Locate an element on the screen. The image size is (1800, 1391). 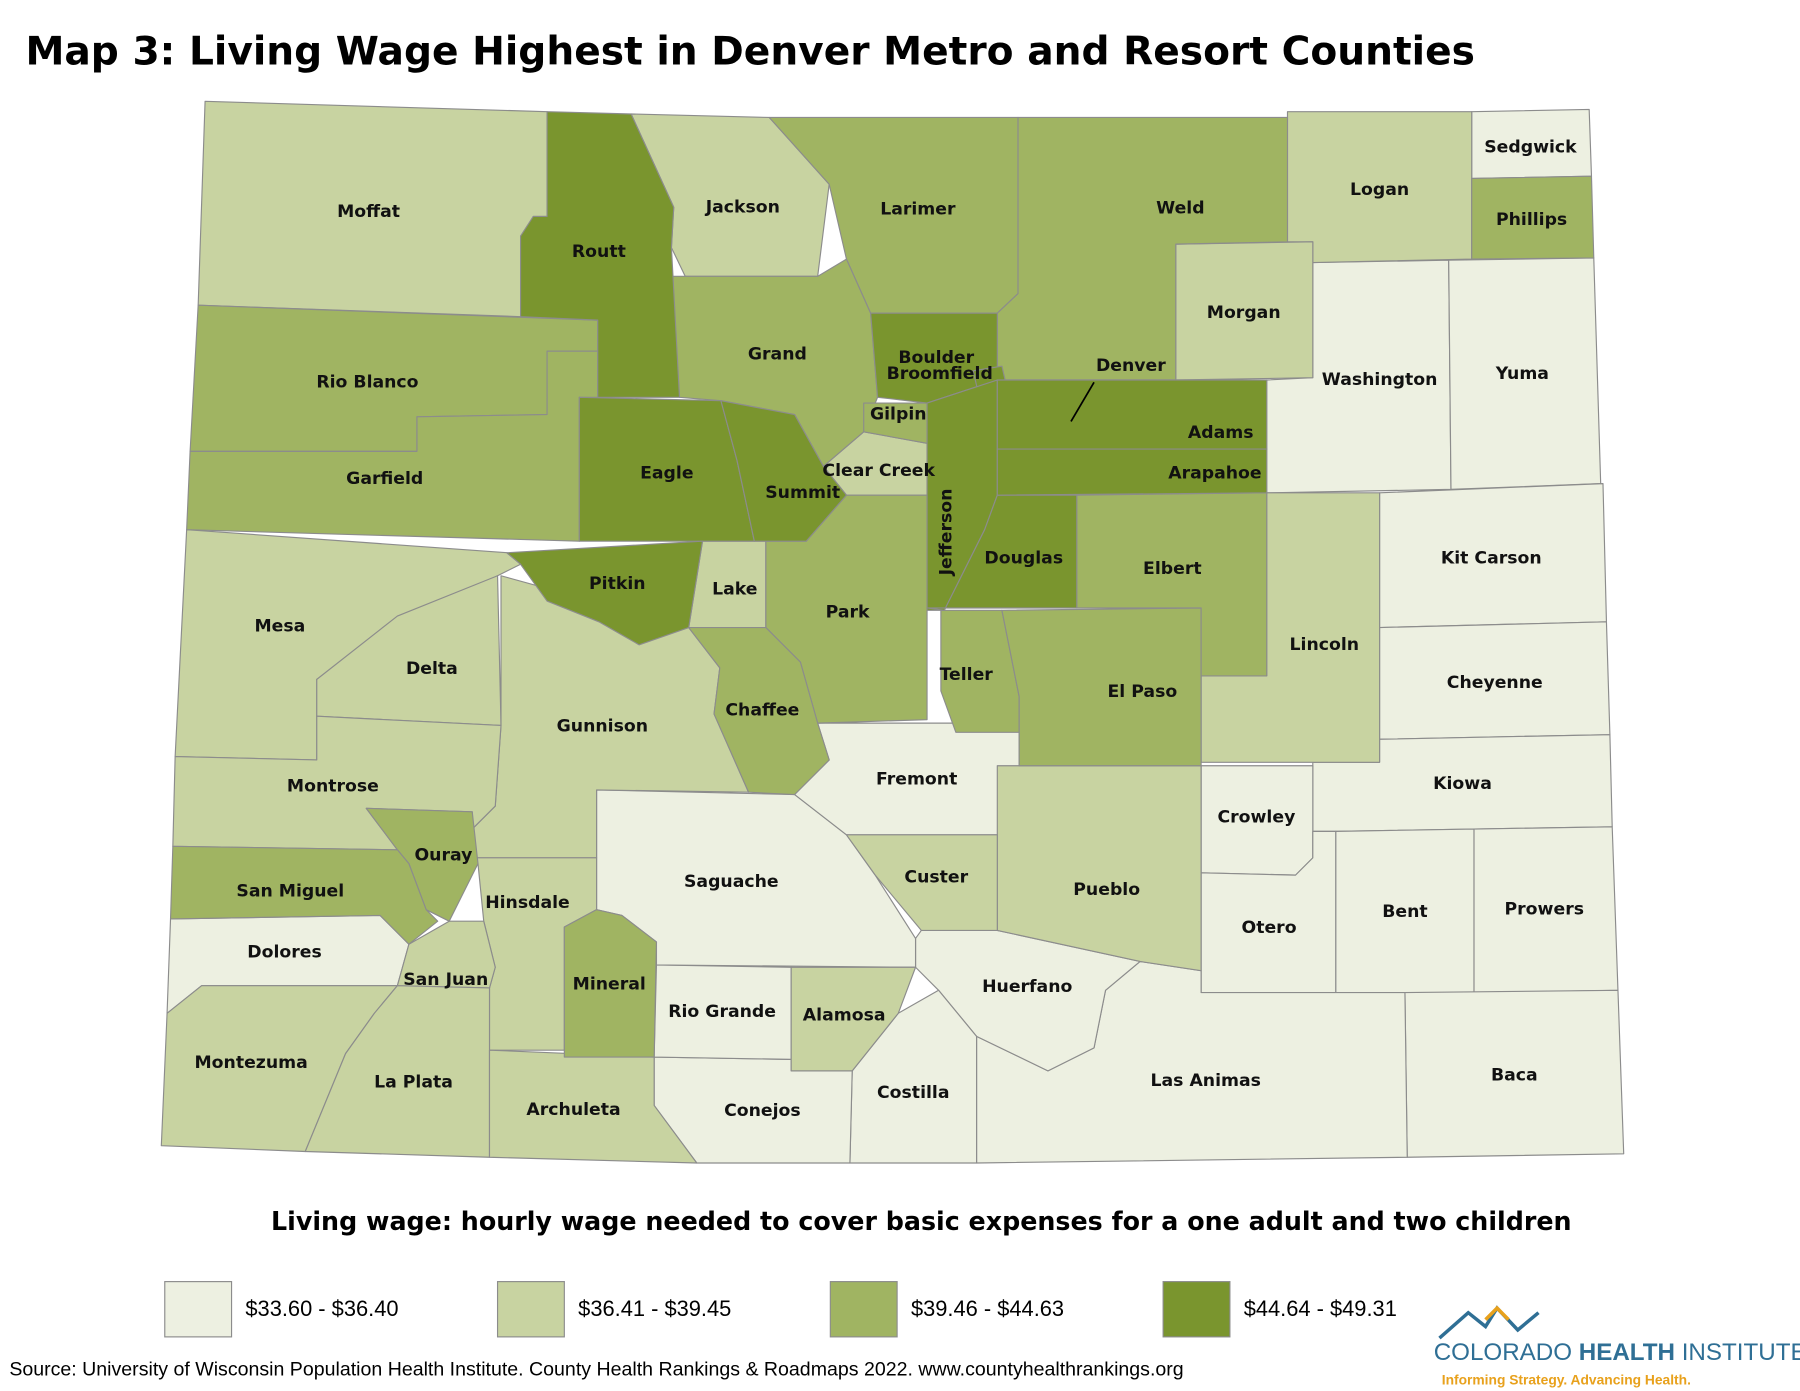
county-label: Montrose is located at coordinates (333, 786).